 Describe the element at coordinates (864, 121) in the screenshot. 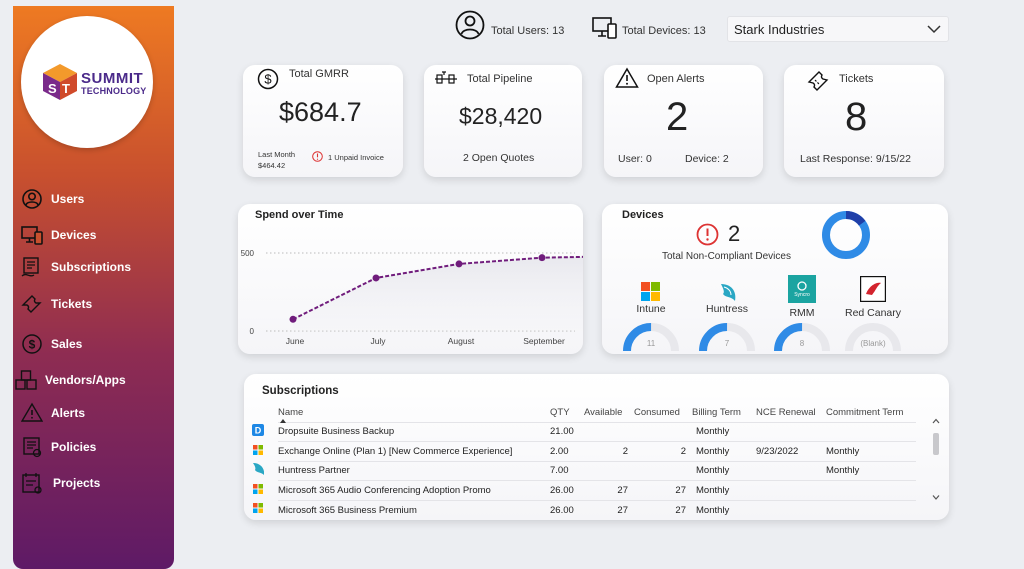

I see `tickets-card: Tickets 8 Last Response: 9/15/22` at that location.